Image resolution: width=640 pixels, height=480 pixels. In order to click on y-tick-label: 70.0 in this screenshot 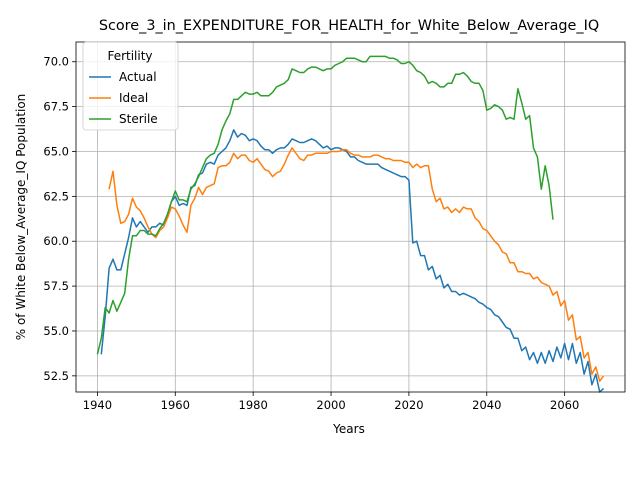, I will do `click(56, 62)`.